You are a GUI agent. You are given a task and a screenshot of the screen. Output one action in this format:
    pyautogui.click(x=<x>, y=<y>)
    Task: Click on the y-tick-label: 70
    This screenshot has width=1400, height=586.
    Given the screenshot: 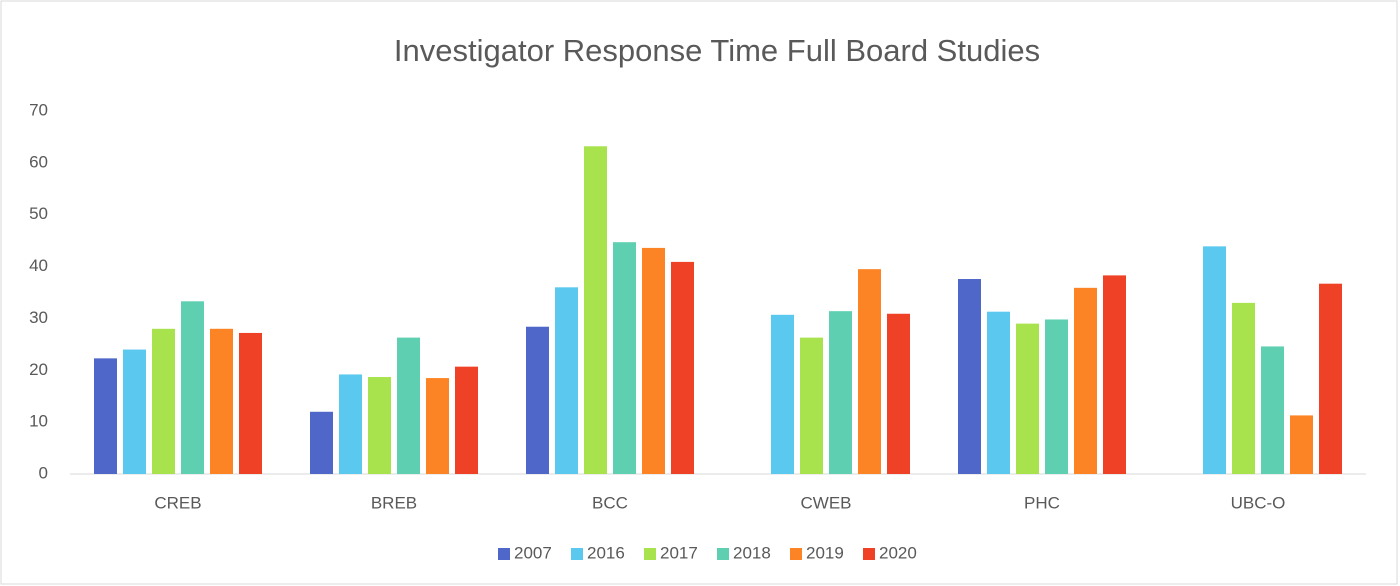 What is the action you would take?
    pyautogui.click(x=38, y=109)
    